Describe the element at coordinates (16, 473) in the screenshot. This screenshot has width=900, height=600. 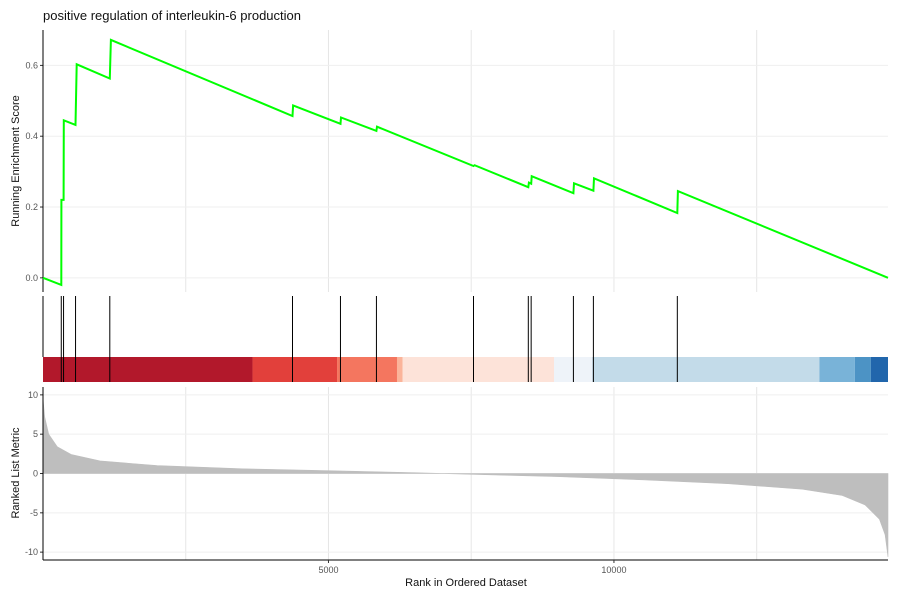
I see `y-axis-label-ranked-metric: Ranked List Metric` at that location.